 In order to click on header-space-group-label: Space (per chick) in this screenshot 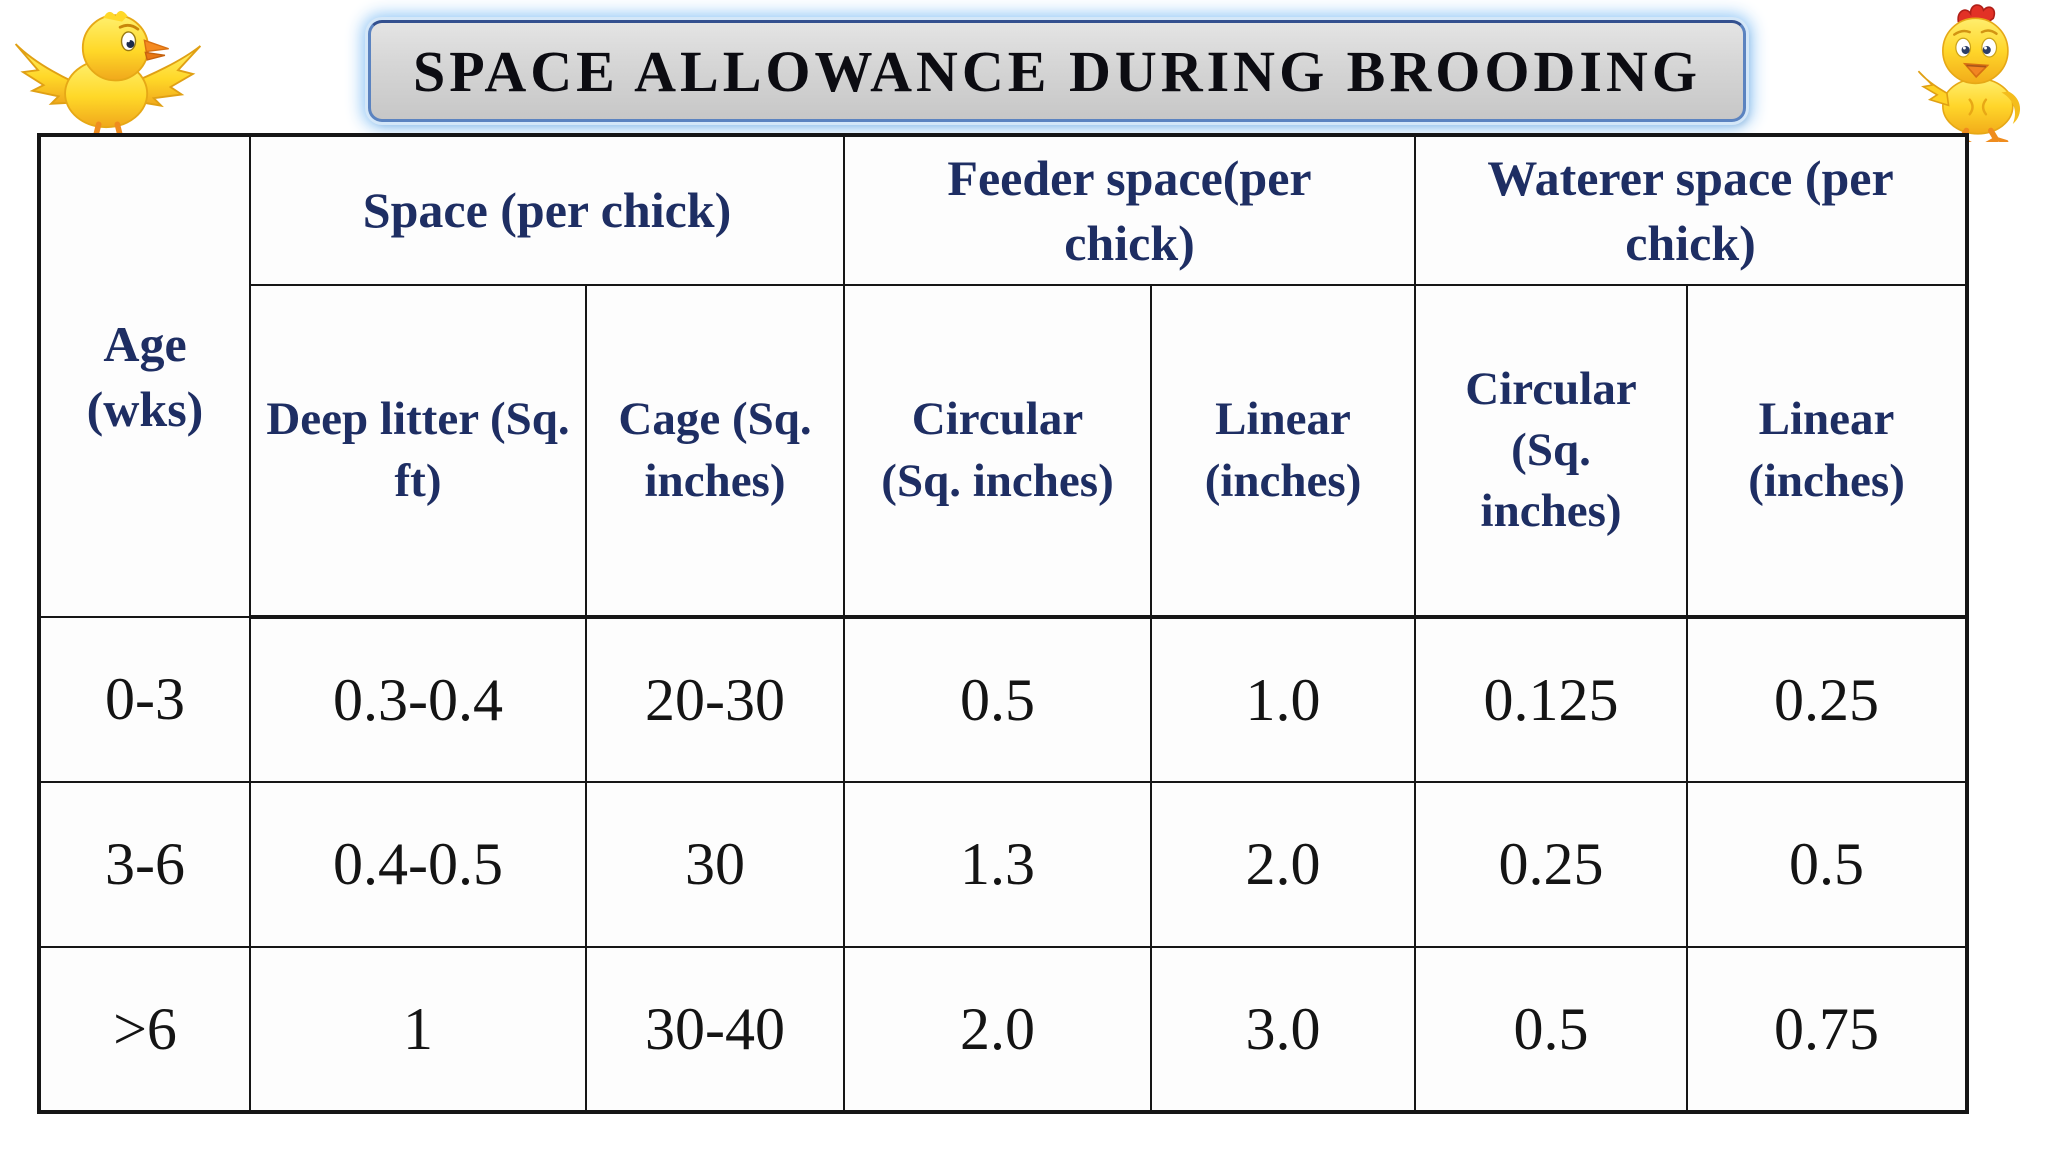, I will do `click(547, 210)`.